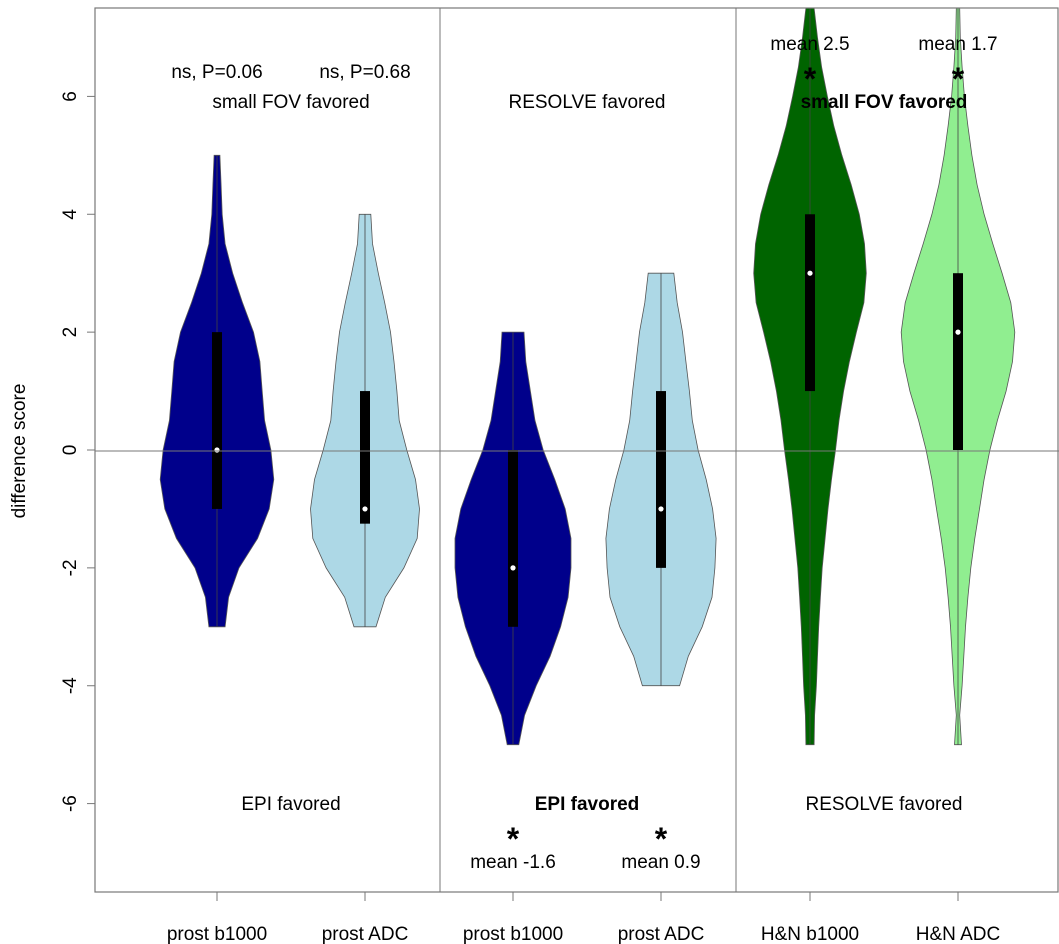 The height and width of the screenshot is (944, 1059). What do you see at coordinates (809, 44) in the screenshot?
I see `annotation-panel3-mean-1: mean 2.5` at bounding box center [809, 44].